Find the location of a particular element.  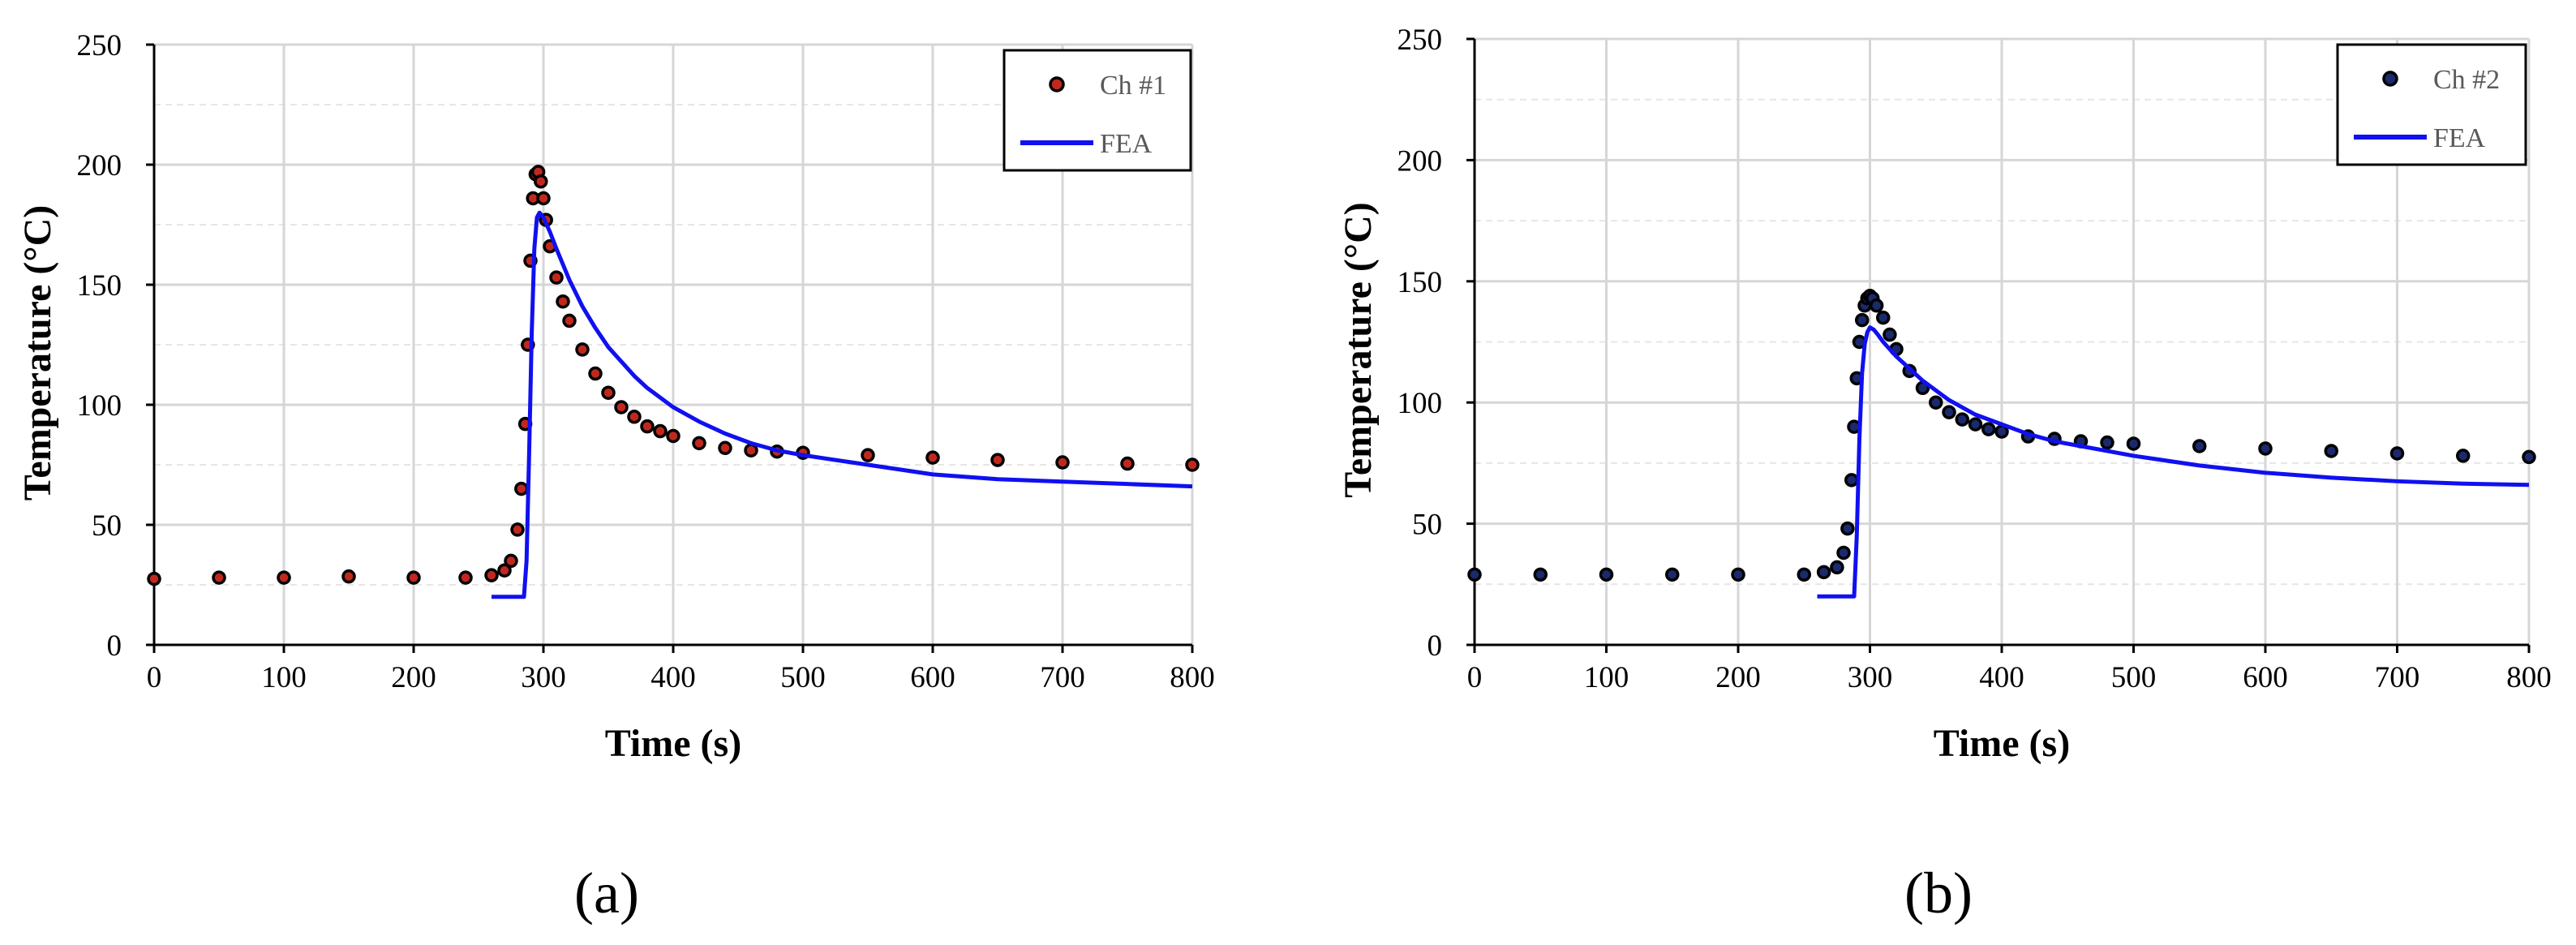

y-tick-label: 100 is located at coordinates (99, 406).